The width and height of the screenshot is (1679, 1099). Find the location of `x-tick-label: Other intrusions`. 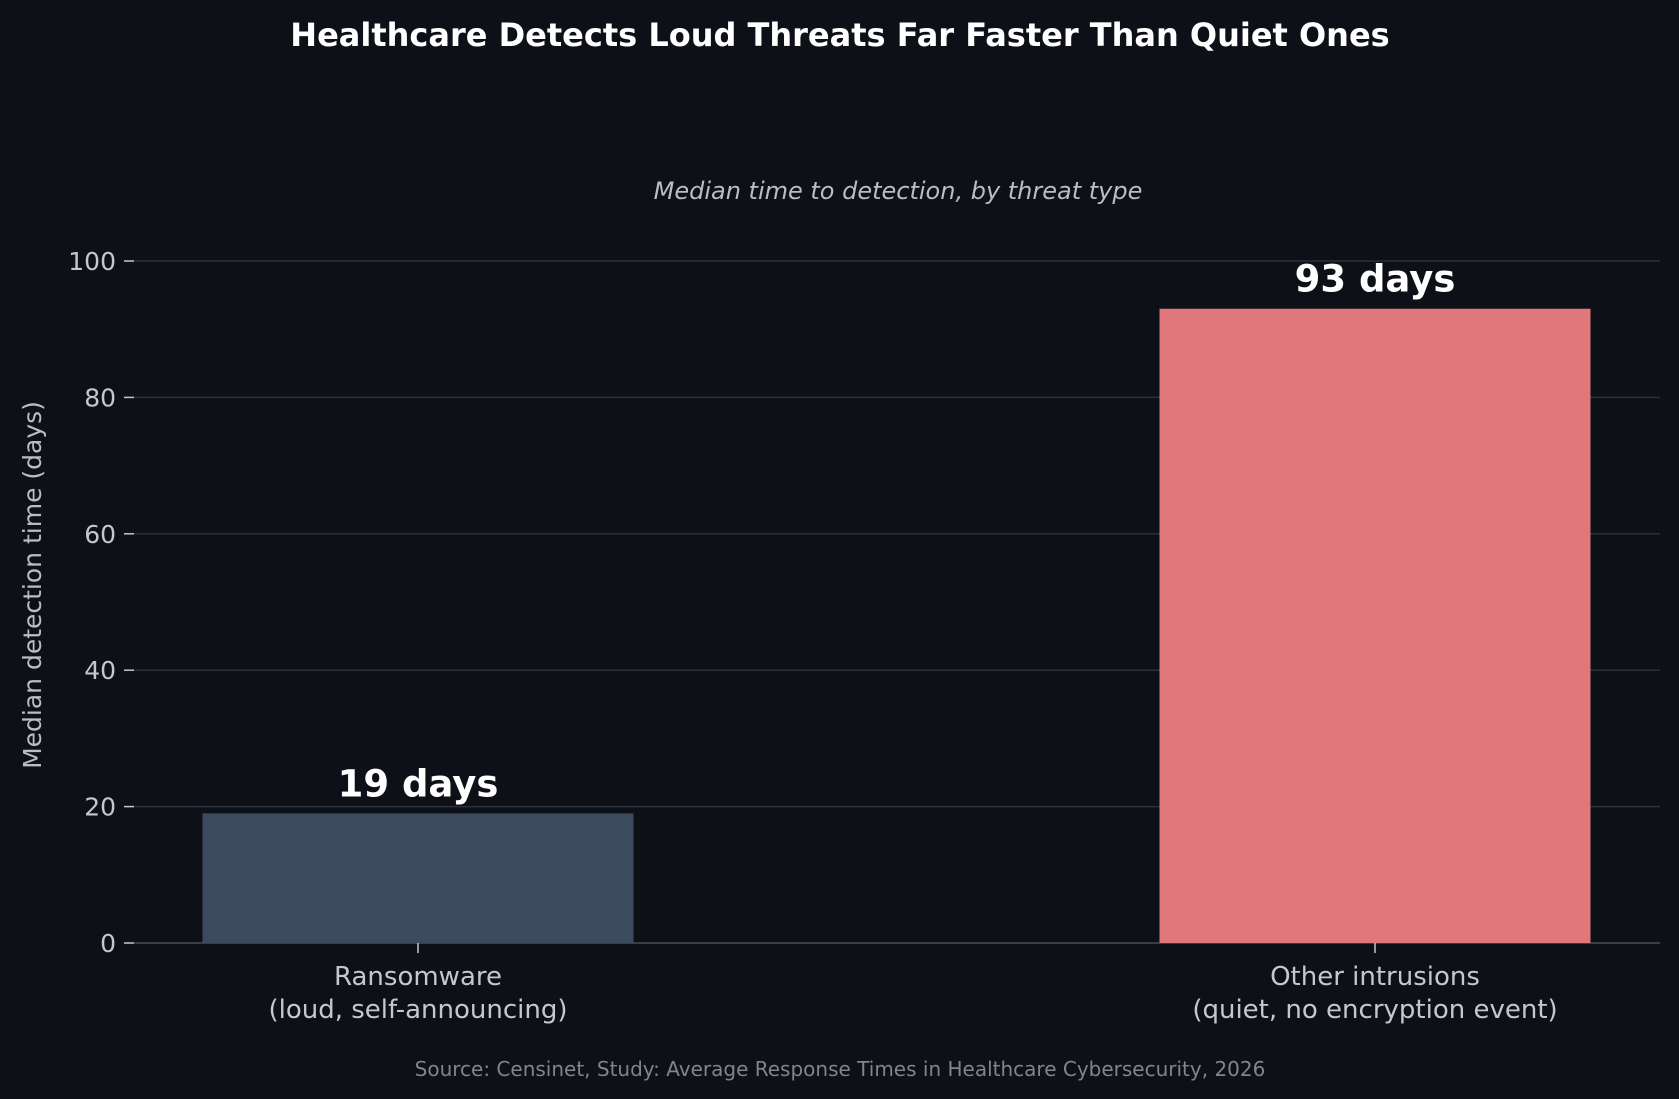

x-tick-label: Other intrusions is located at coordinates (1375, 977).